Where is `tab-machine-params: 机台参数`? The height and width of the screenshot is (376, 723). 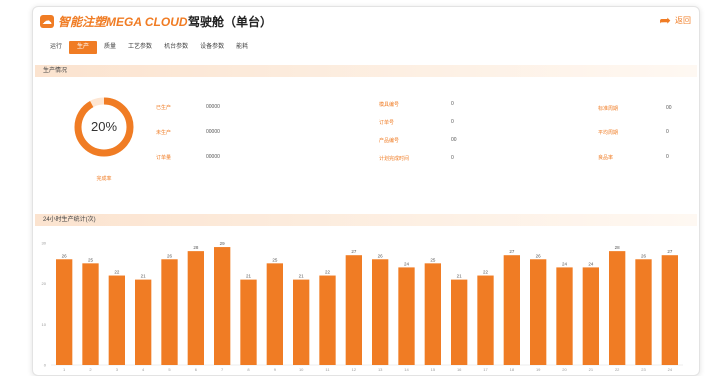
tab-machine-params: 机台参数 is located at coordinates (176, 46).